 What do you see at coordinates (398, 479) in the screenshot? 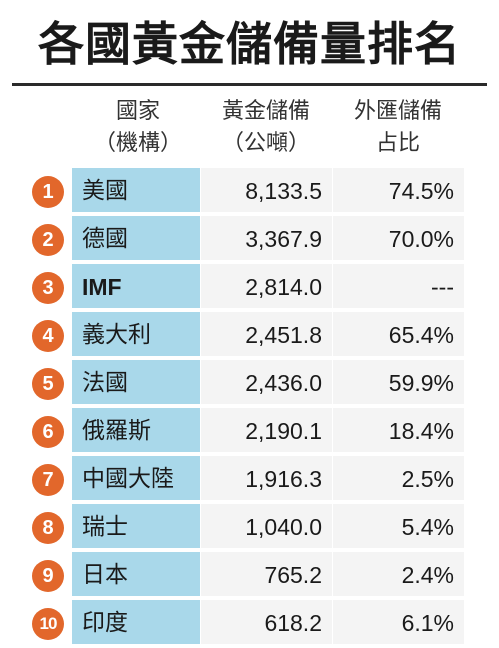
I see `fx-share-cell: 2.5%` at bounding box center [398, 479].